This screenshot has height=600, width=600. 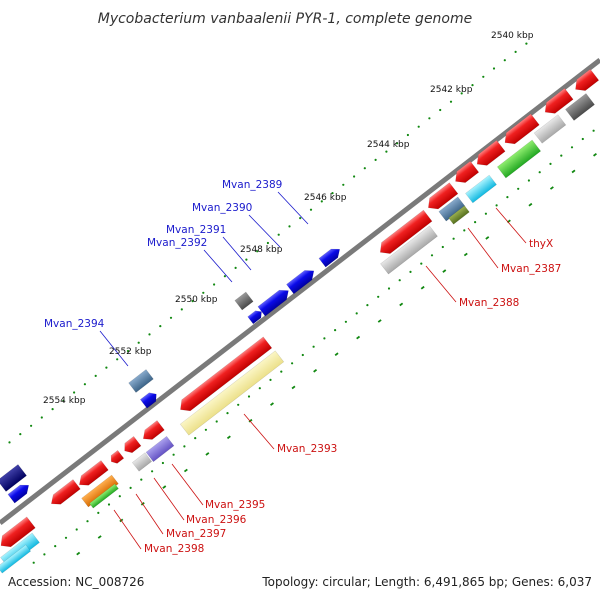 What do you see at coordinates (512, 36) in the screenshot?
I see `kbp-label: 2540 kbp` at bounding box center [512, 36].